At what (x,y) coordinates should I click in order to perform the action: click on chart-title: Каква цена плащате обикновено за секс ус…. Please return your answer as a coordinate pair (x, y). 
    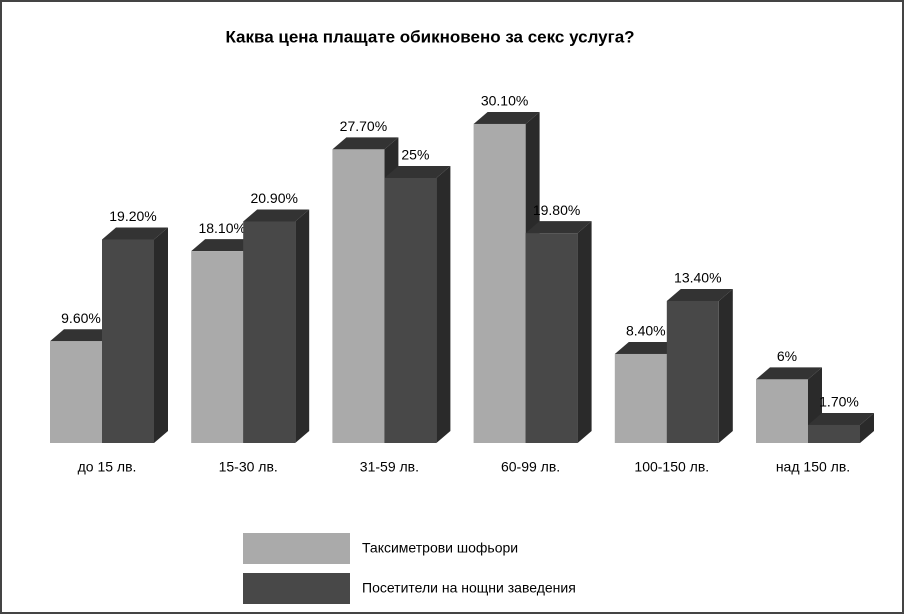
    Looking at the image, I should click on (429, 36).